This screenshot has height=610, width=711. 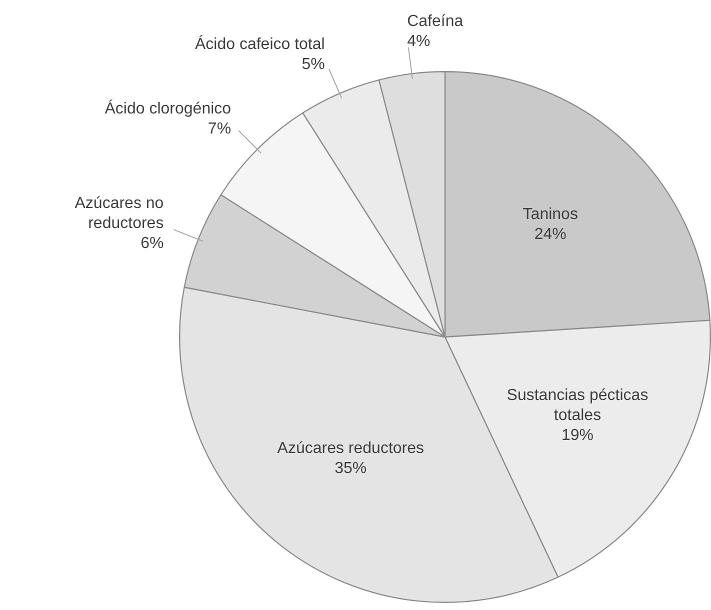 What do you see at coordinates (418, 41) in the screenshot?
I see `data-label: 4%` at bounding box center [418, 41].